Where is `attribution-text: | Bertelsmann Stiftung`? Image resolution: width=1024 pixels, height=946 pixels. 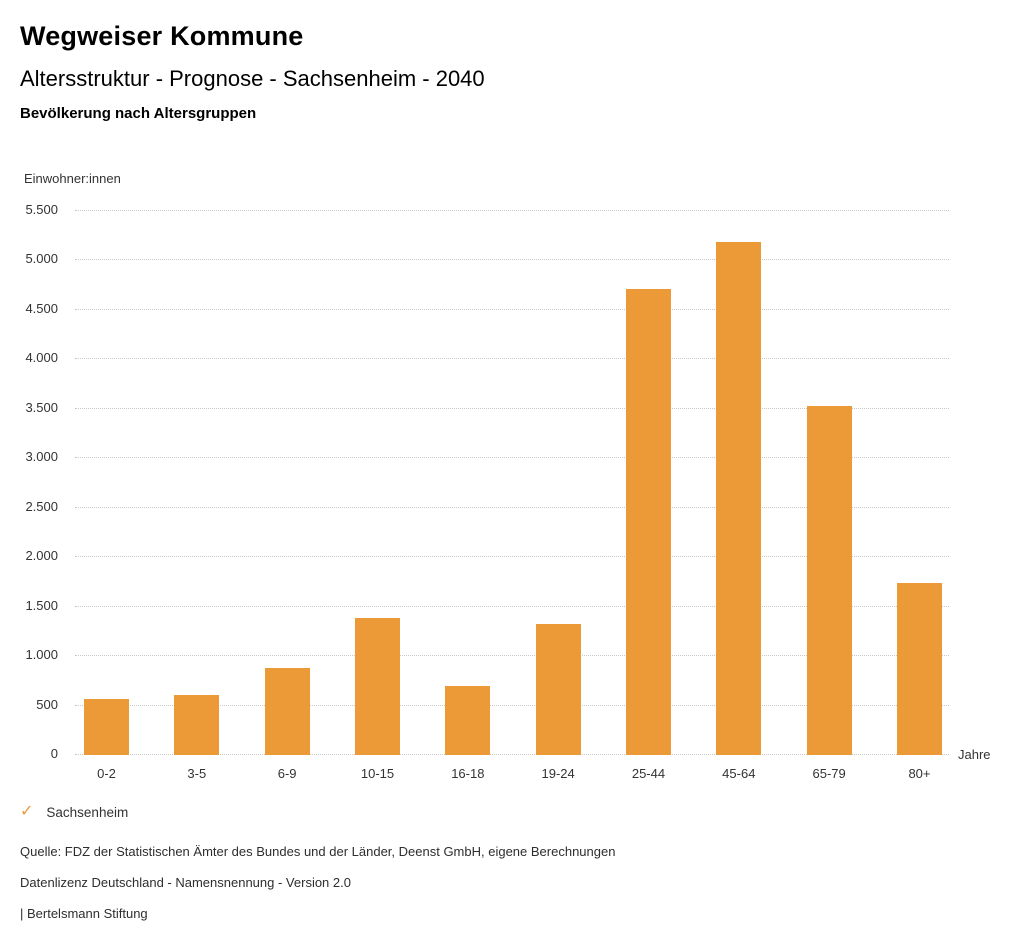 attribution-text: | Bertelsmann Stiftung is located at coordinates (84, 913).